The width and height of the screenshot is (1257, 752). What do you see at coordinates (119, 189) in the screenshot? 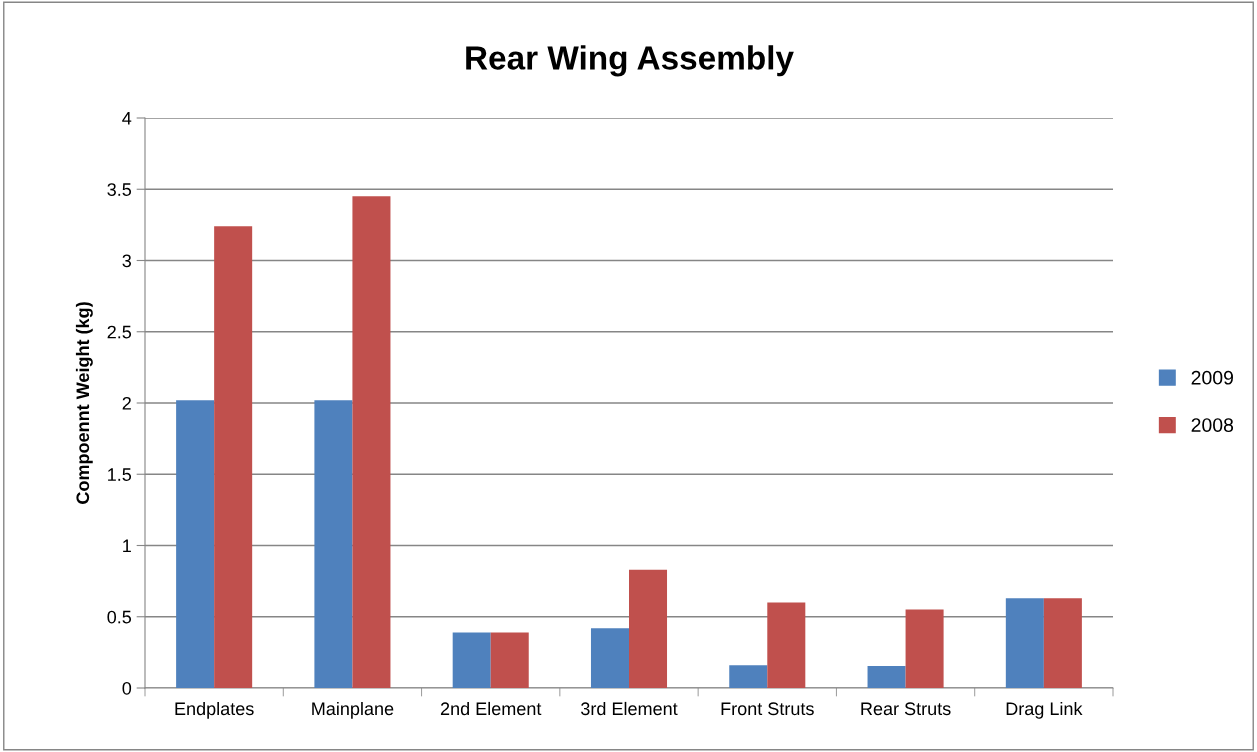
I see `y-tick-label: 3.5` at bounding box center [119, 189].